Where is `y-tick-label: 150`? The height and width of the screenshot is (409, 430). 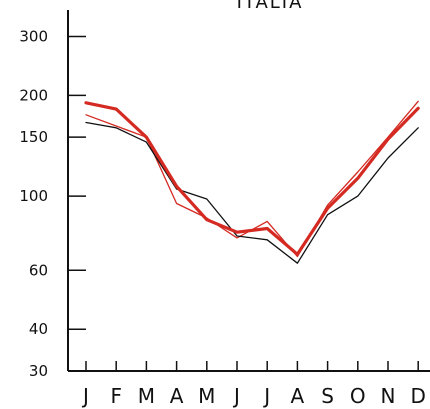 y-tick-label: 150 is located at coordinates (33, 137).